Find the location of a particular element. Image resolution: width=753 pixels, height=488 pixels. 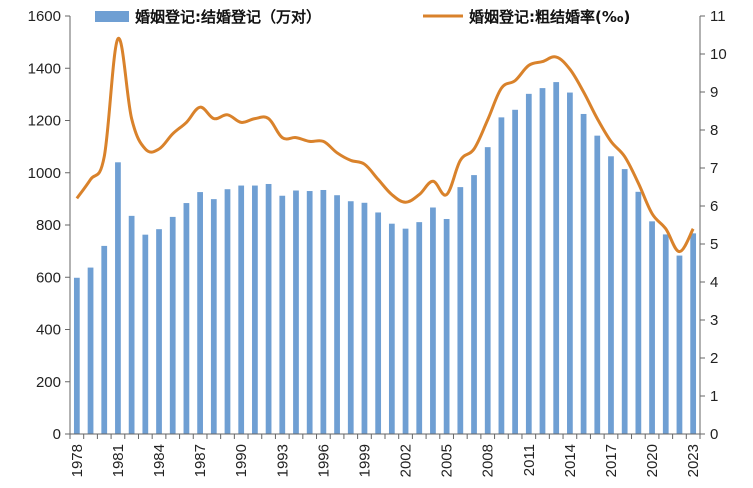

bar-2006 is located at coordinates (460, 310).